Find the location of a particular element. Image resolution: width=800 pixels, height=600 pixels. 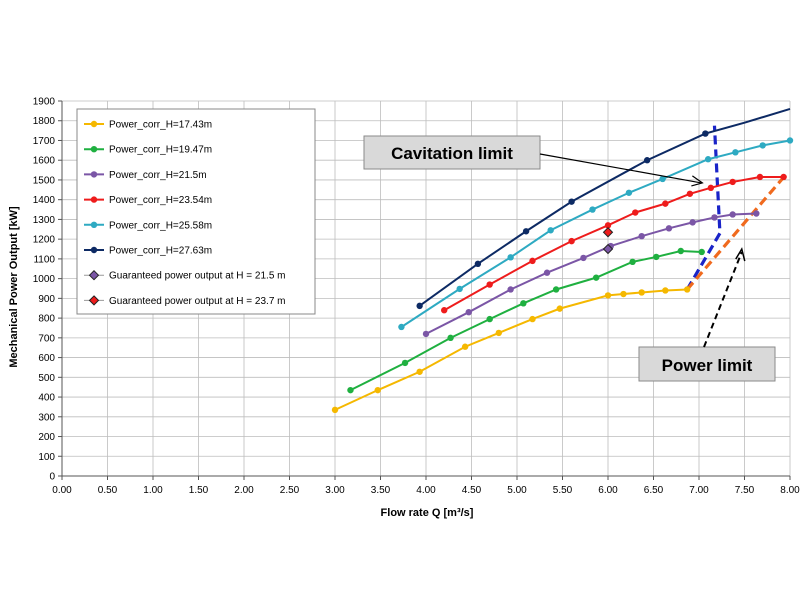

y-tick-label: 1000 is located at coordinates (44, 279).